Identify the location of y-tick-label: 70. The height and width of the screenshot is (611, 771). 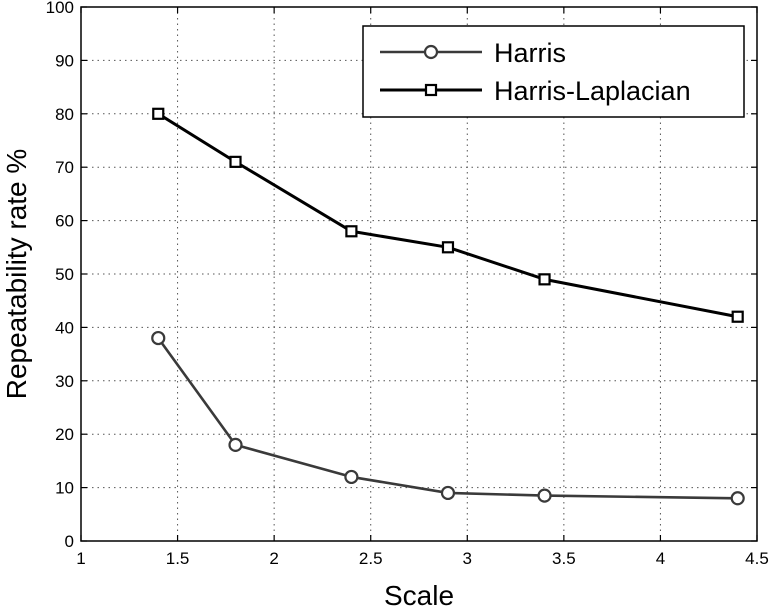
(64, 167).